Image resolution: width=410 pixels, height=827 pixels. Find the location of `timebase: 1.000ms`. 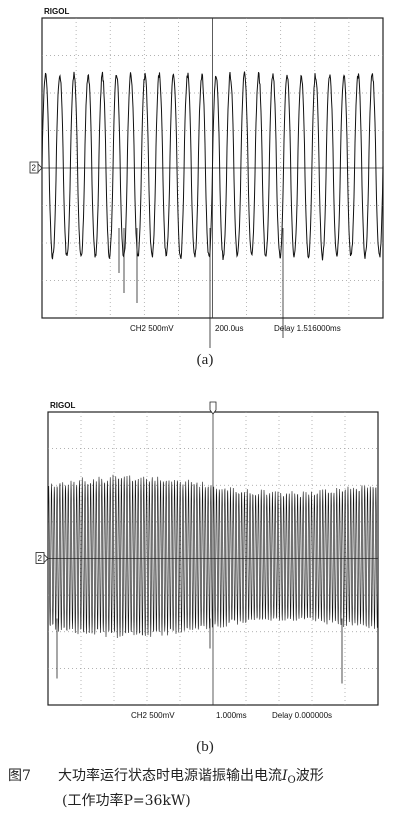

timebase: 1.000ms is located at coordinates (231, 715).